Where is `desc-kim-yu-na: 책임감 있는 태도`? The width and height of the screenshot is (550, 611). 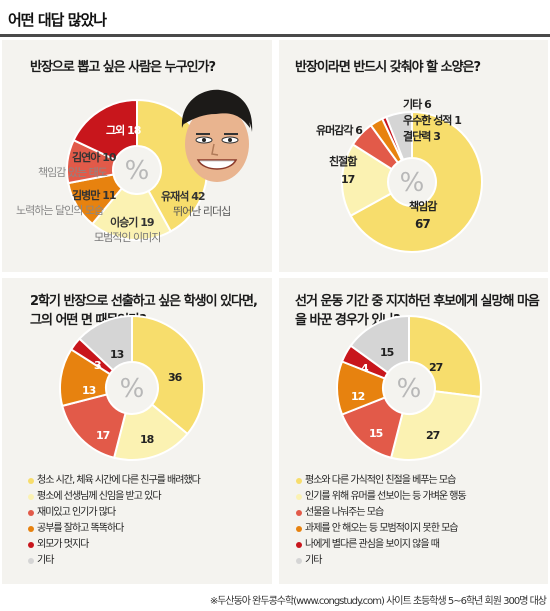
desc-kim-yu-na: 책임감 있는 태도 is located at coordinates (73, 172).